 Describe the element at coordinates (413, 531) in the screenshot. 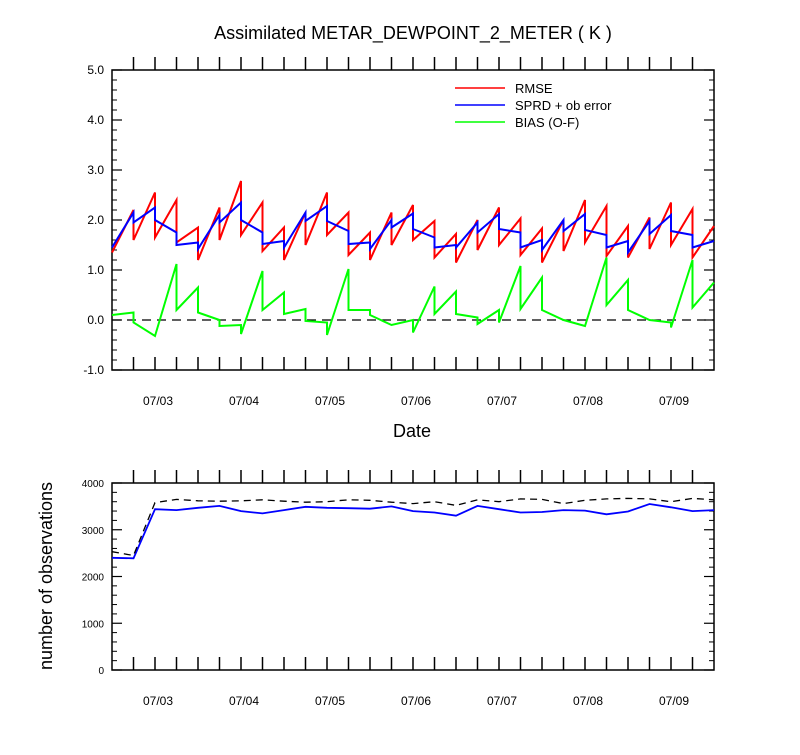

I see `series-0-line` at that location.